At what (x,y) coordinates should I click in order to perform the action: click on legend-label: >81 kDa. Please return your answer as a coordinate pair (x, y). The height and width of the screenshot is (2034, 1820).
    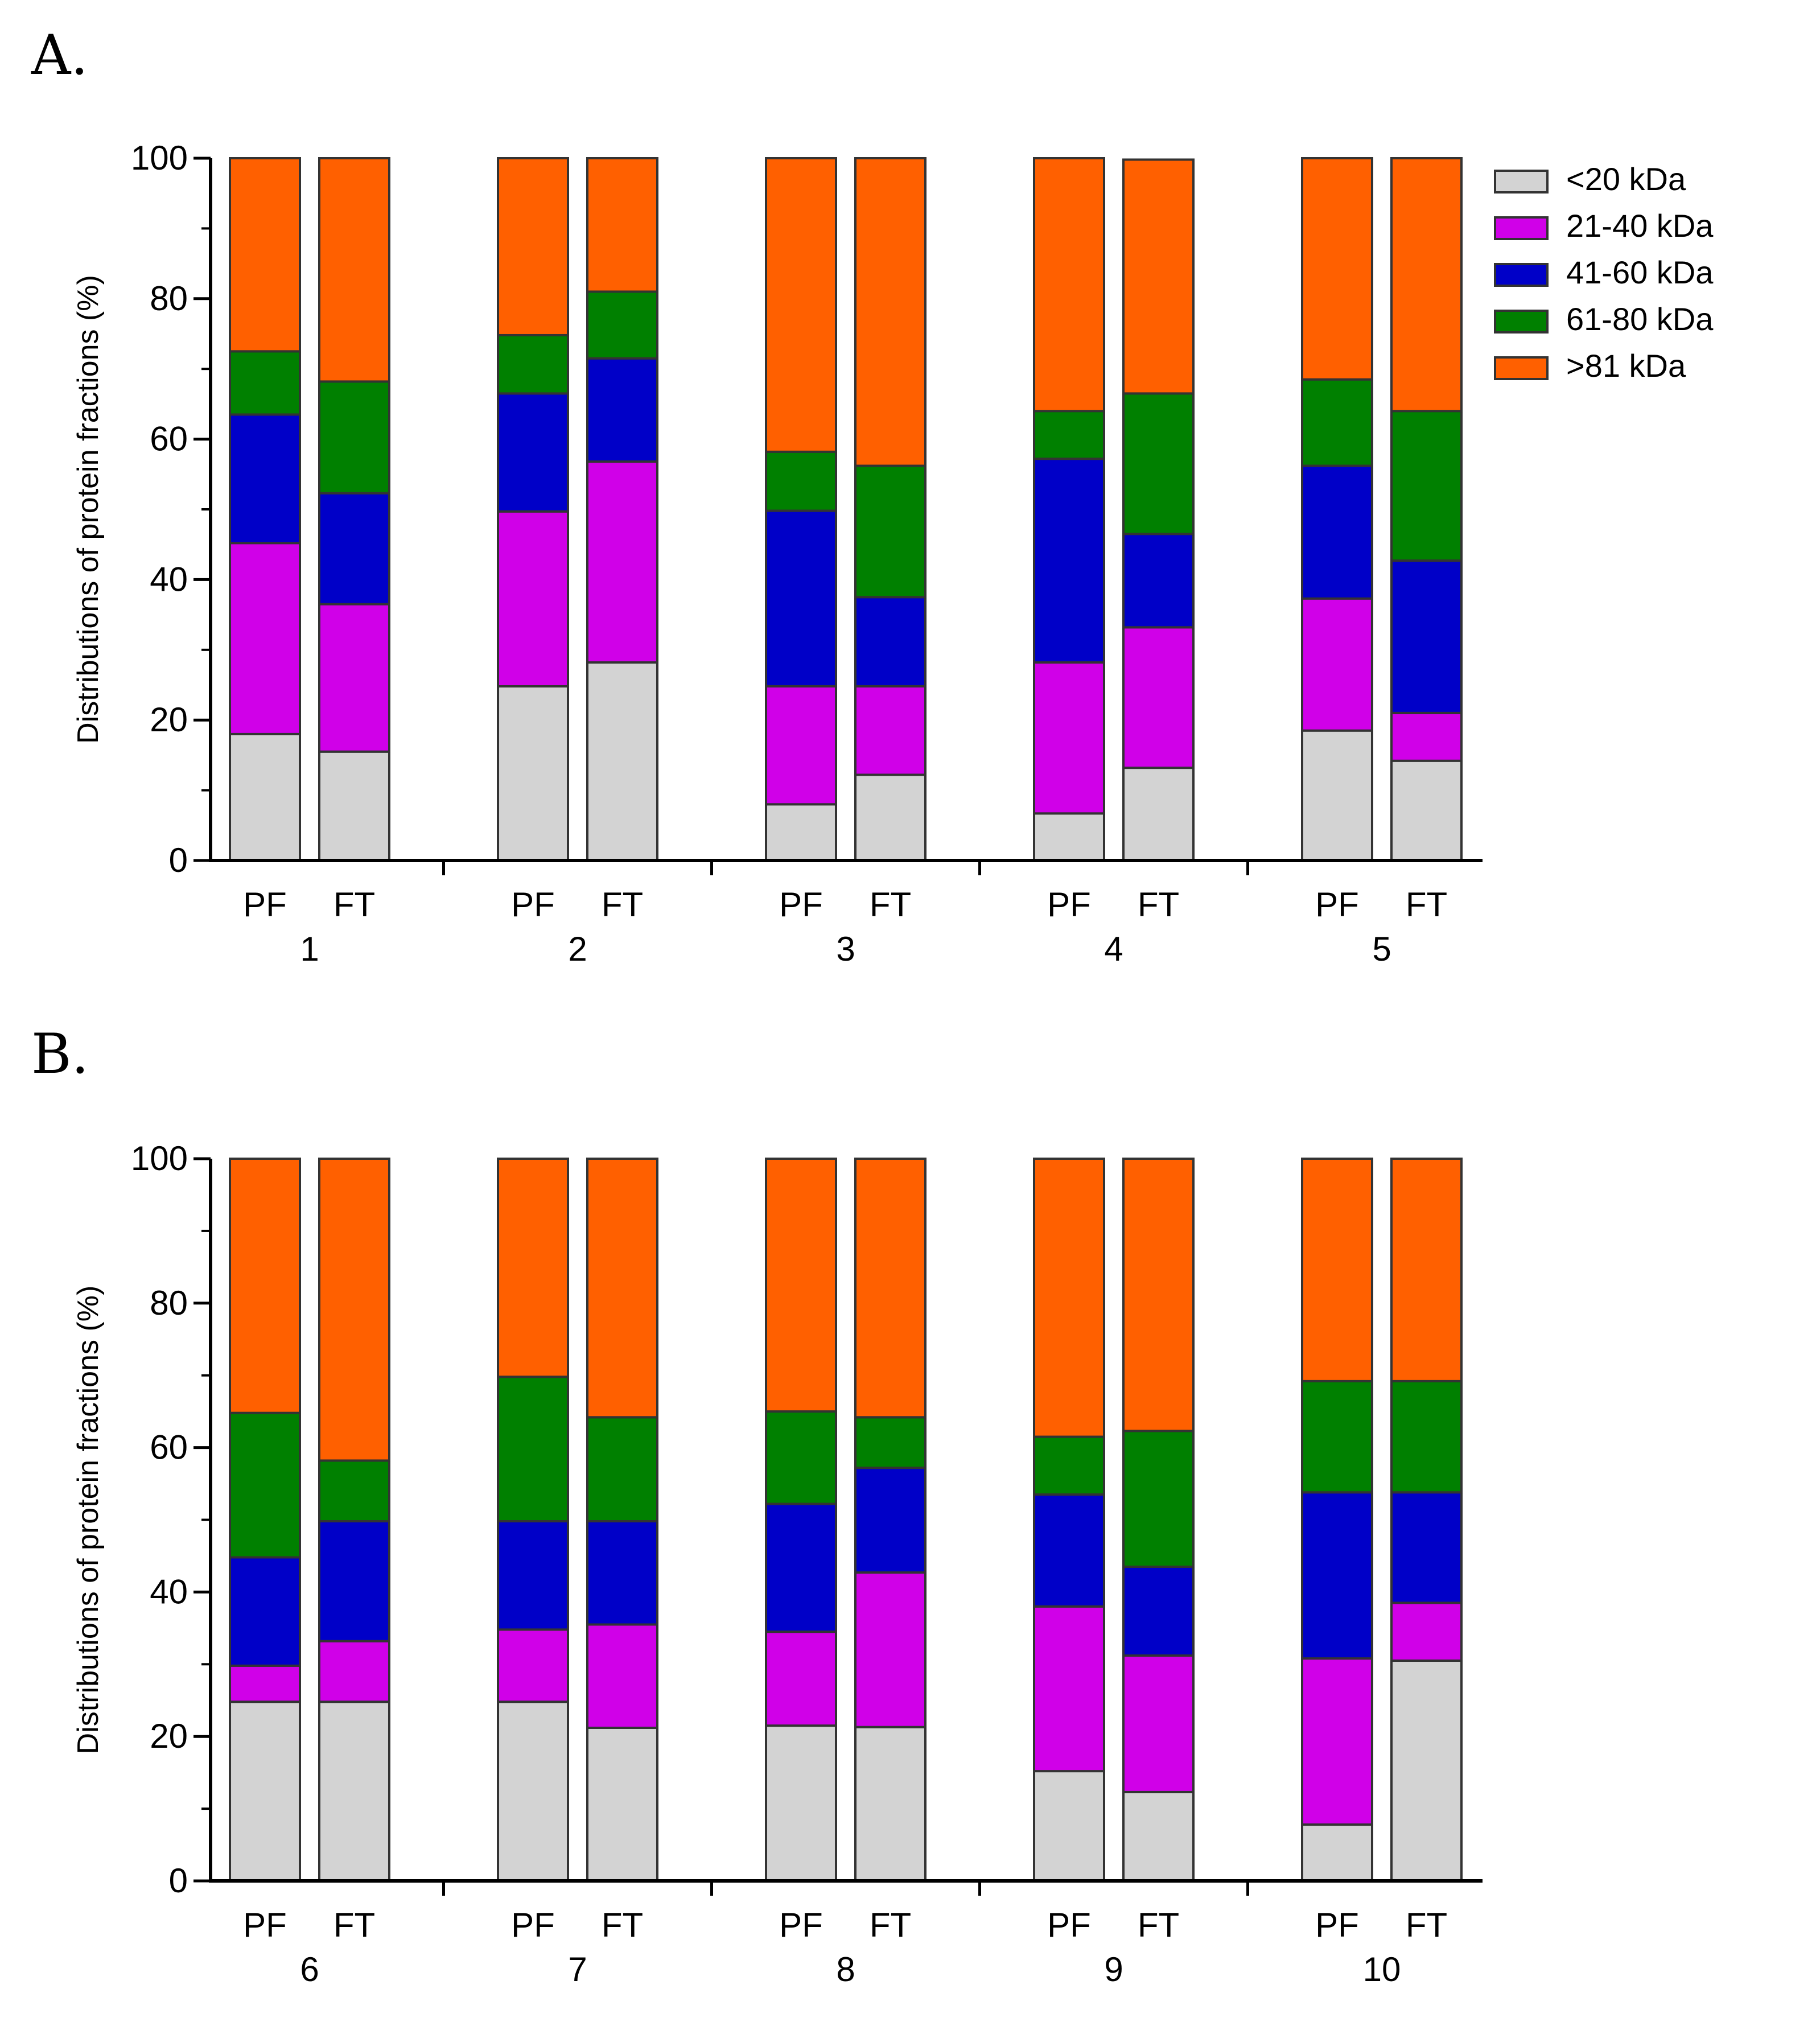
    Looking at the image, I should click on (1626, 366).